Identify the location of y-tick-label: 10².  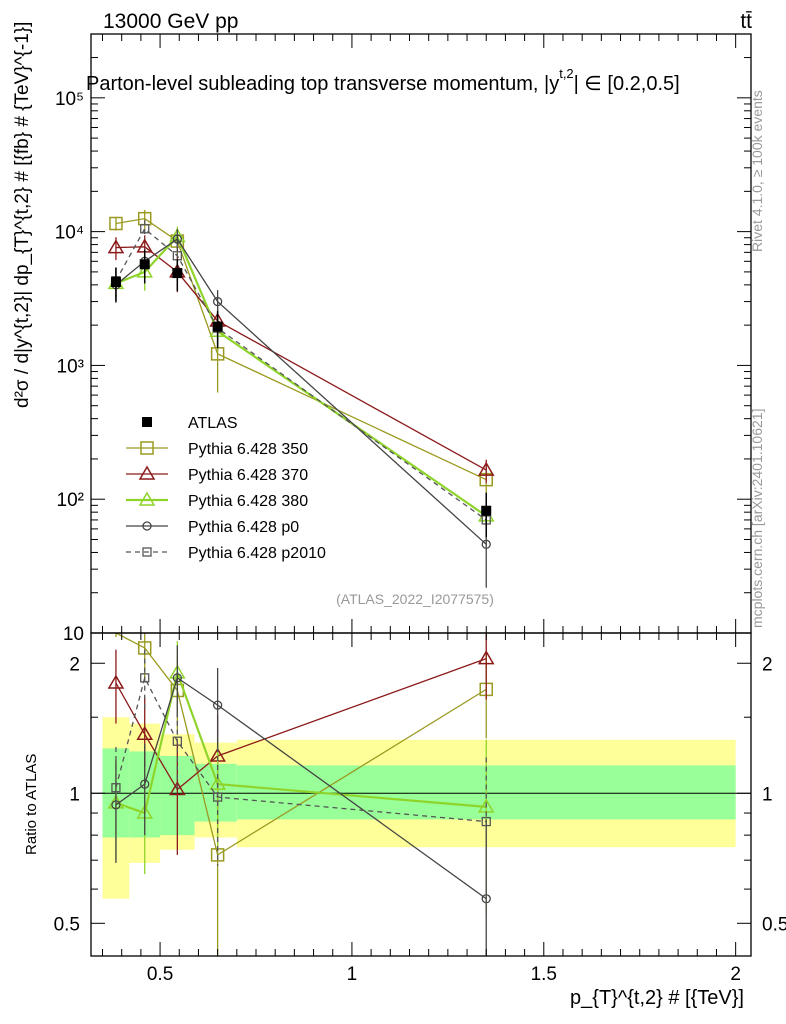
(70, 500).